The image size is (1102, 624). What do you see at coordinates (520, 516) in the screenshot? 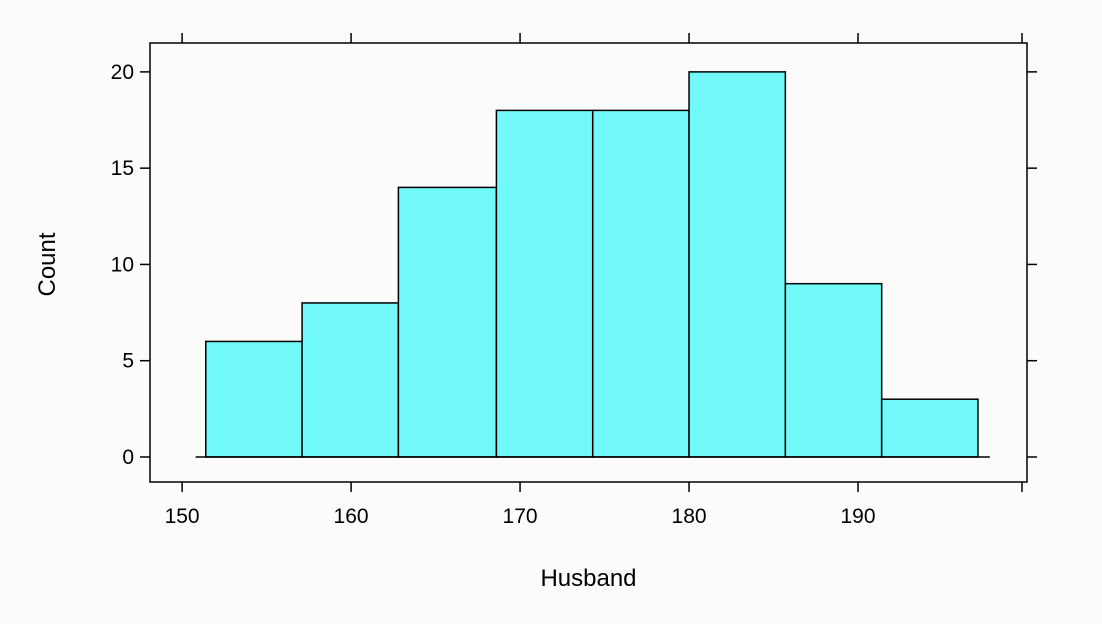
I see `x-tick-label: 170` at bounding box center [520, 516].